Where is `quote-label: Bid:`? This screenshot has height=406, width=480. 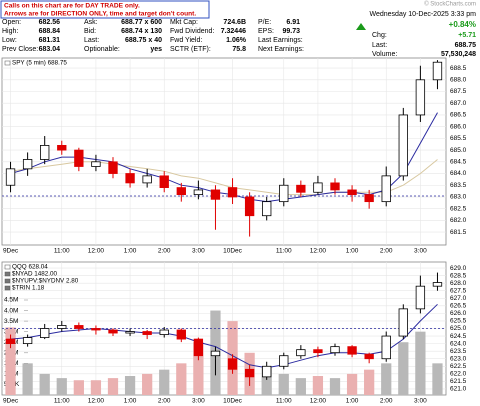
quote-label: Bid: is located at coordinates (90, 31).